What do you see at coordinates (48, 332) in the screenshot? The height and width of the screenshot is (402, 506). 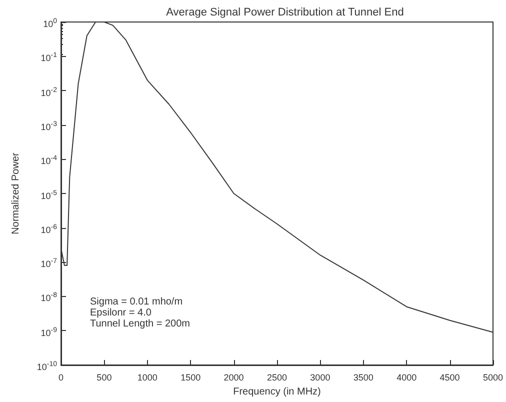 I see `y-tick-label: 10$^{-9}$` at bounding box center [48, 332].